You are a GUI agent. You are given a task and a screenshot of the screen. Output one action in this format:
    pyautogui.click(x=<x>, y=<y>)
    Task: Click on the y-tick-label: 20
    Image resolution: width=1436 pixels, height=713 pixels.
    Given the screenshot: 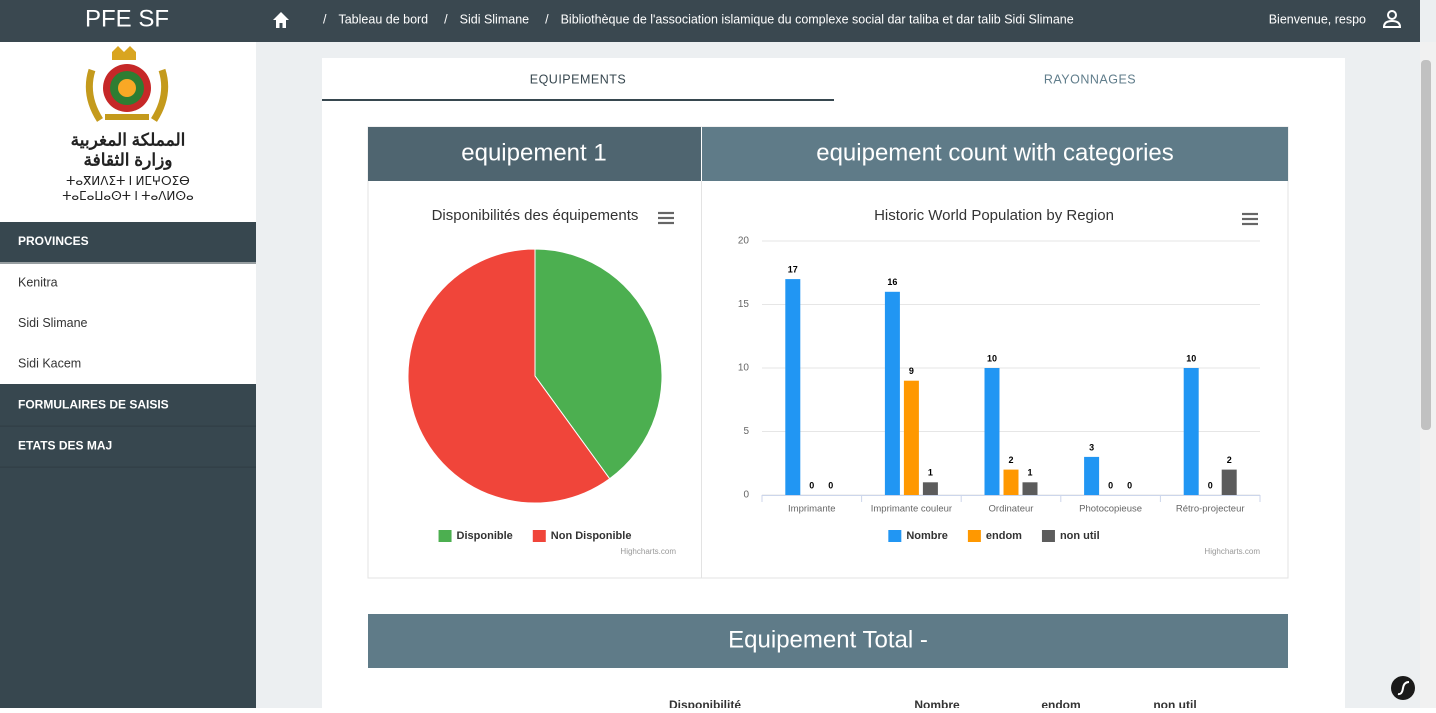 What is the action you would take?
    pyautogui.click(x=744, y=241)
    